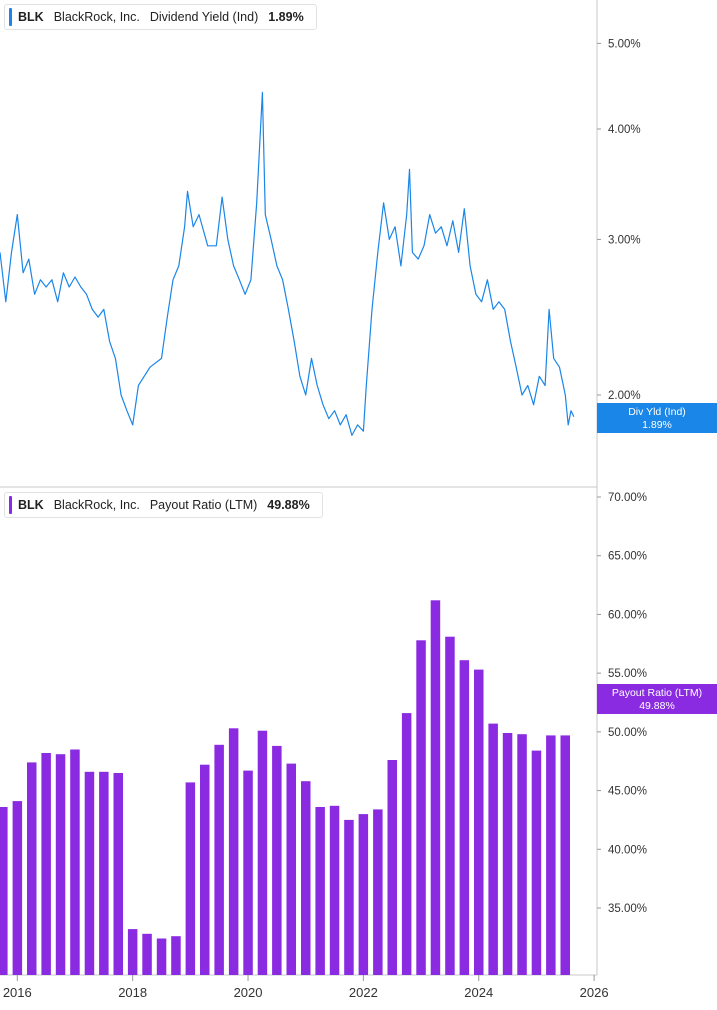 This screenshot has height=1010, width=717. What do you see at coordinates (17, 992) in the screenshot?
I see `x-tick-label-0: 2016` at bounding box center [17, 992].